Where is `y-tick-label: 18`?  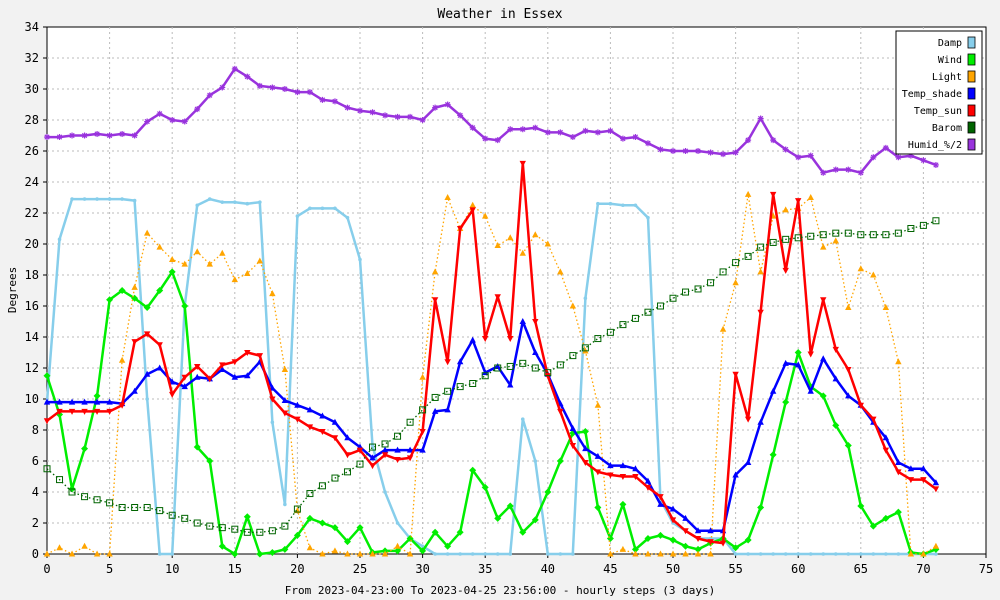
y-tick-label: 18 is located at coordinates (32, 275).